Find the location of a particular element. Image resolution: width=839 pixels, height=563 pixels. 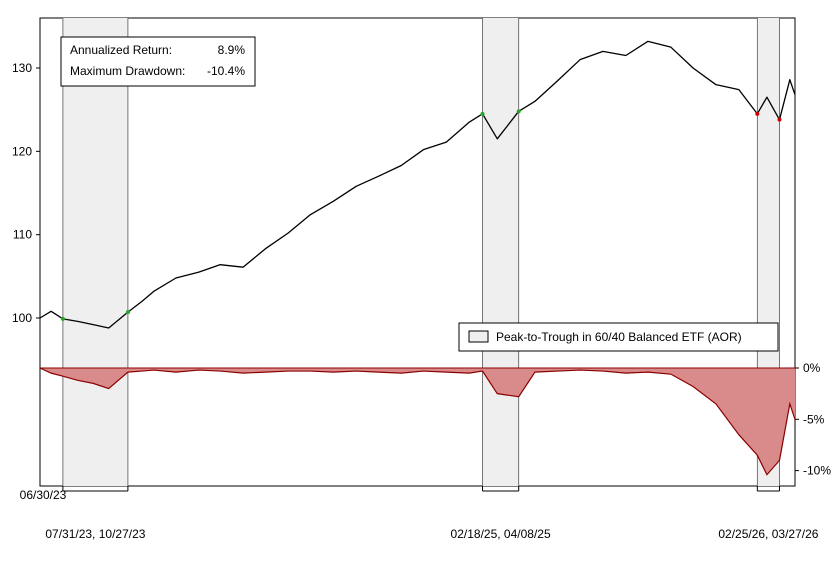

price-tick-label: 110 is located at coordinates (22, 235).